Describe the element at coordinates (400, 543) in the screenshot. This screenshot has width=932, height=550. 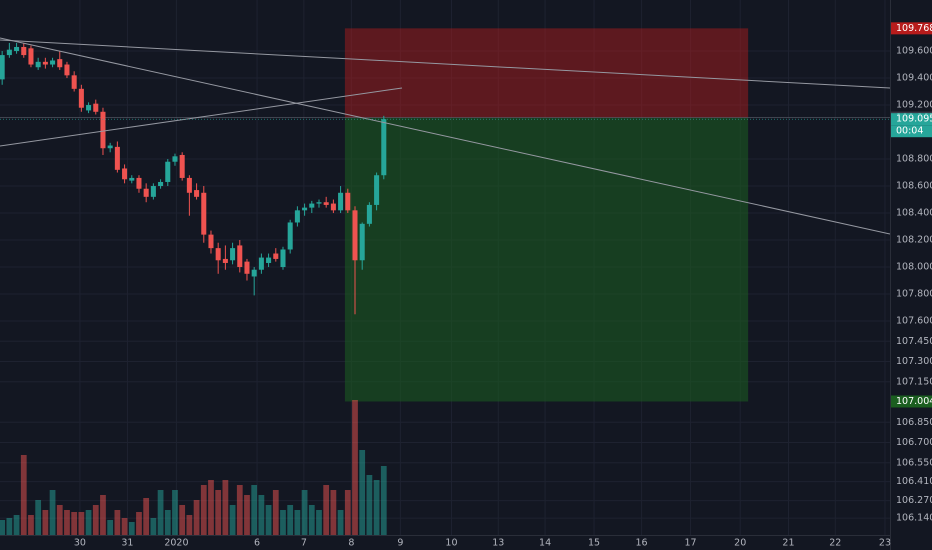
I see `x-tick-label: 9` at that location.